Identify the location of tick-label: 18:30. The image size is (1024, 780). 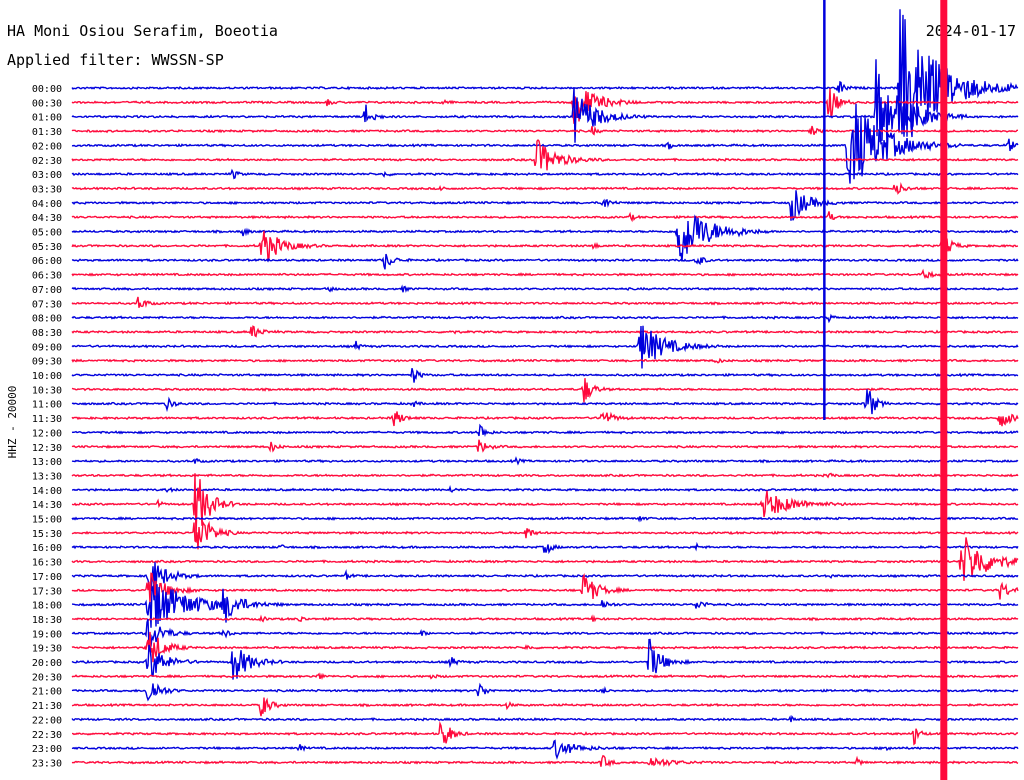
(47, 620).